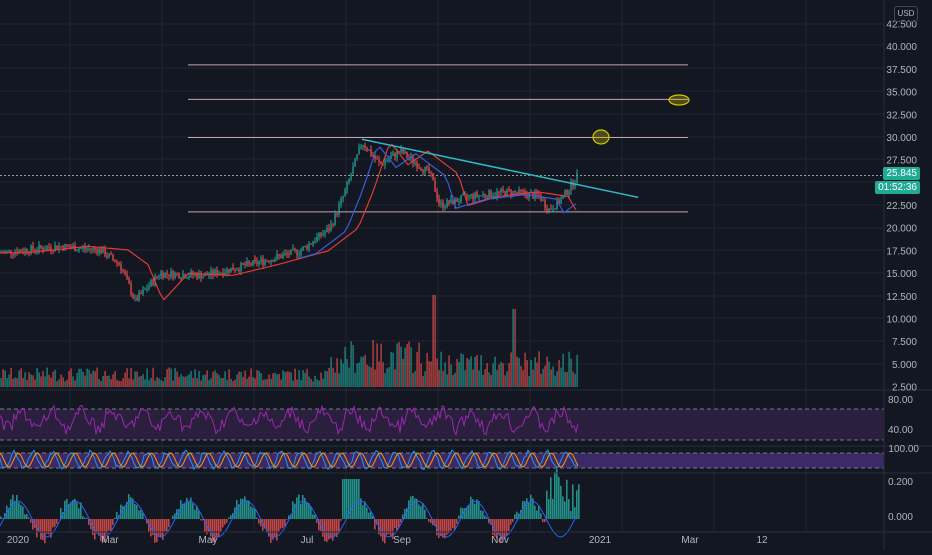  I want to click on currency-label: USD, so click(906, 14).